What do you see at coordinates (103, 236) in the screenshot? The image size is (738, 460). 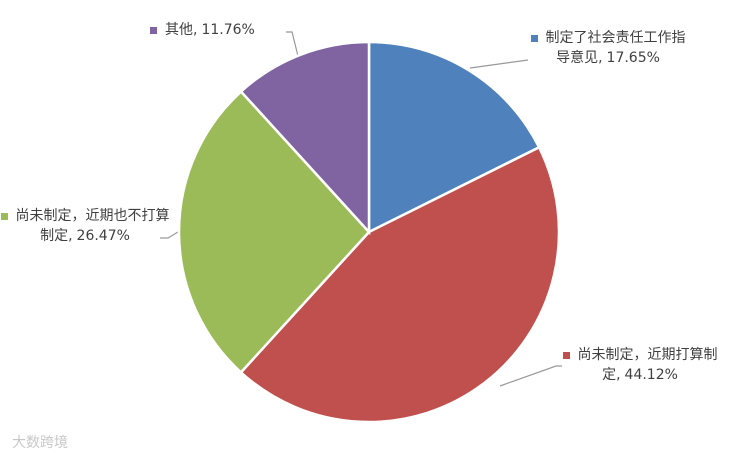 I see `value-label: 26.47%` at bounding box center [103, 236].